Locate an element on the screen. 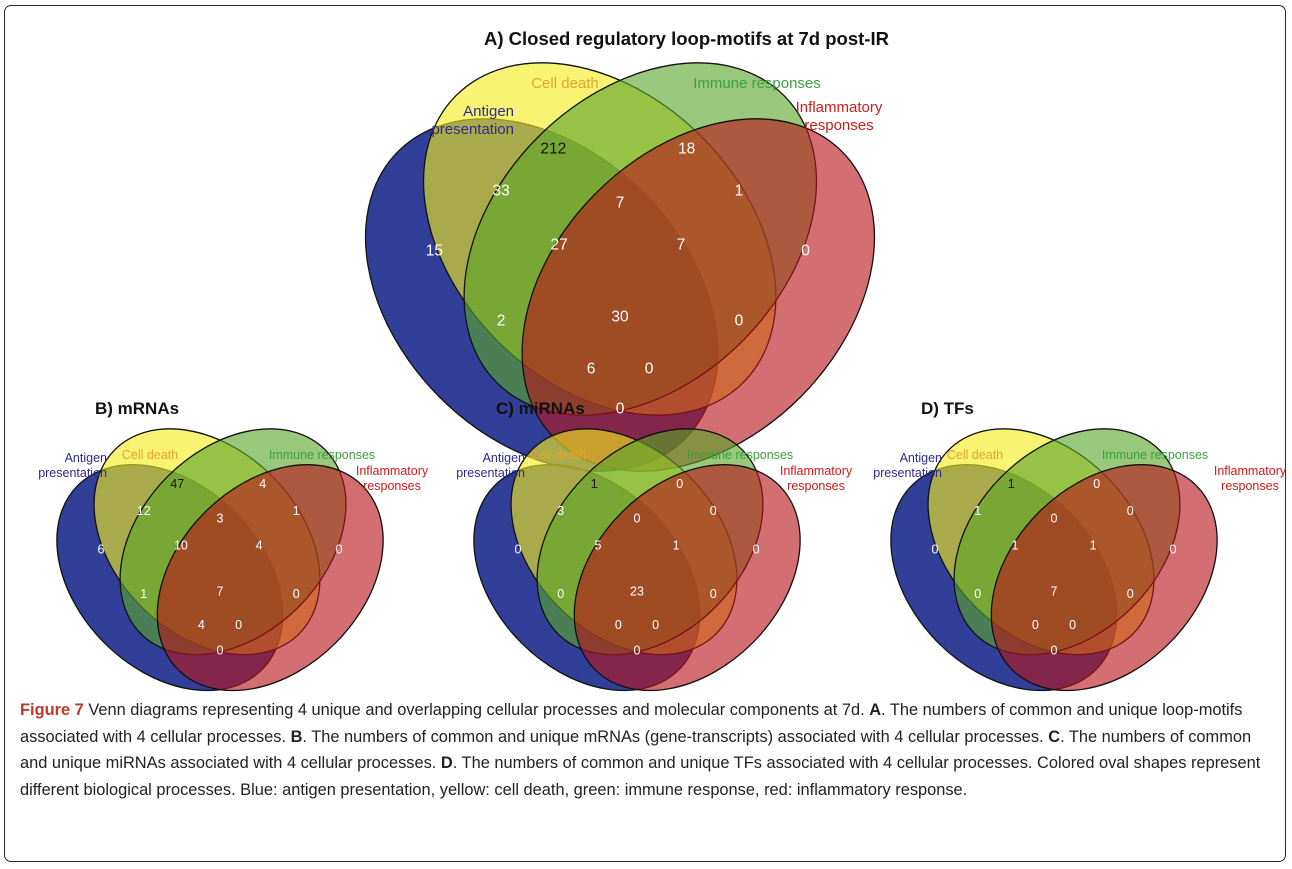  panel-title: B) mRNAs is located at coordinates (137, 408).